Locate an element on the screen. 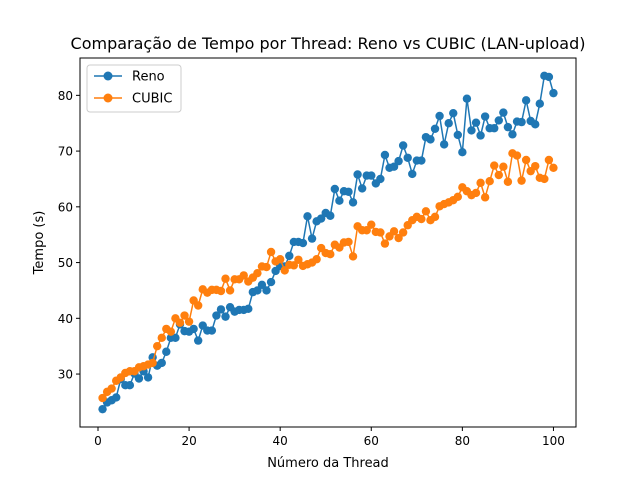  legend-label-cubic: CUBIC is located at coordinates (152, 99).